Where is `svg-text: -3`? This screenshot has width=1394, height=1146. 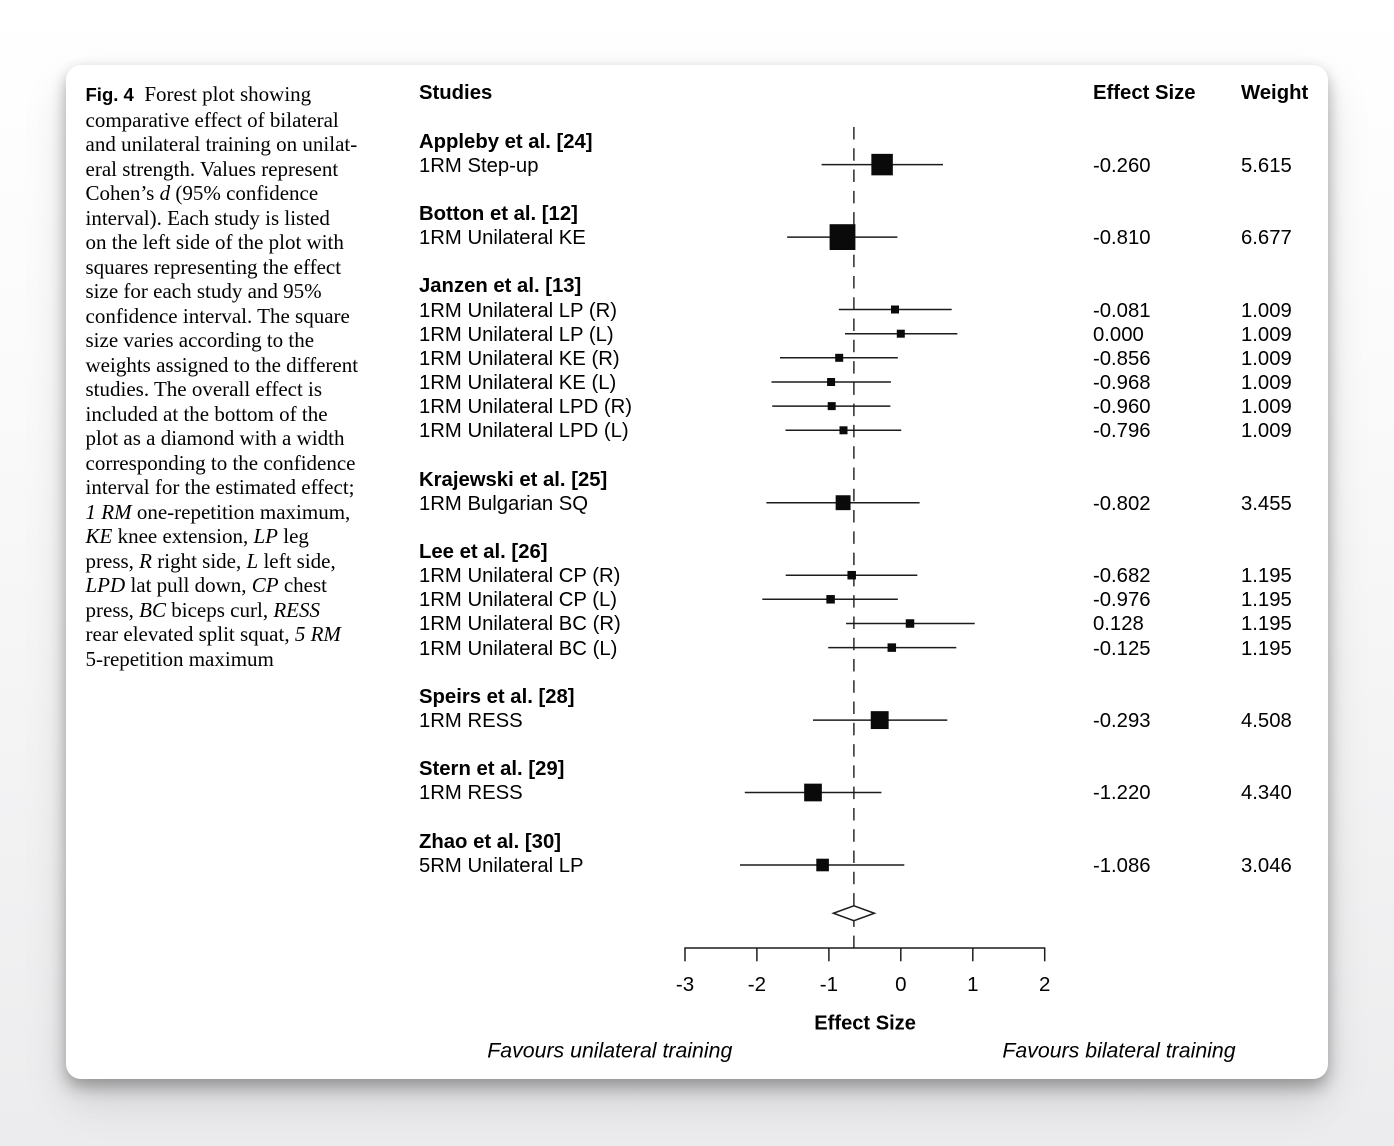
svg-text: -3 is located at coordinates (684, 984).